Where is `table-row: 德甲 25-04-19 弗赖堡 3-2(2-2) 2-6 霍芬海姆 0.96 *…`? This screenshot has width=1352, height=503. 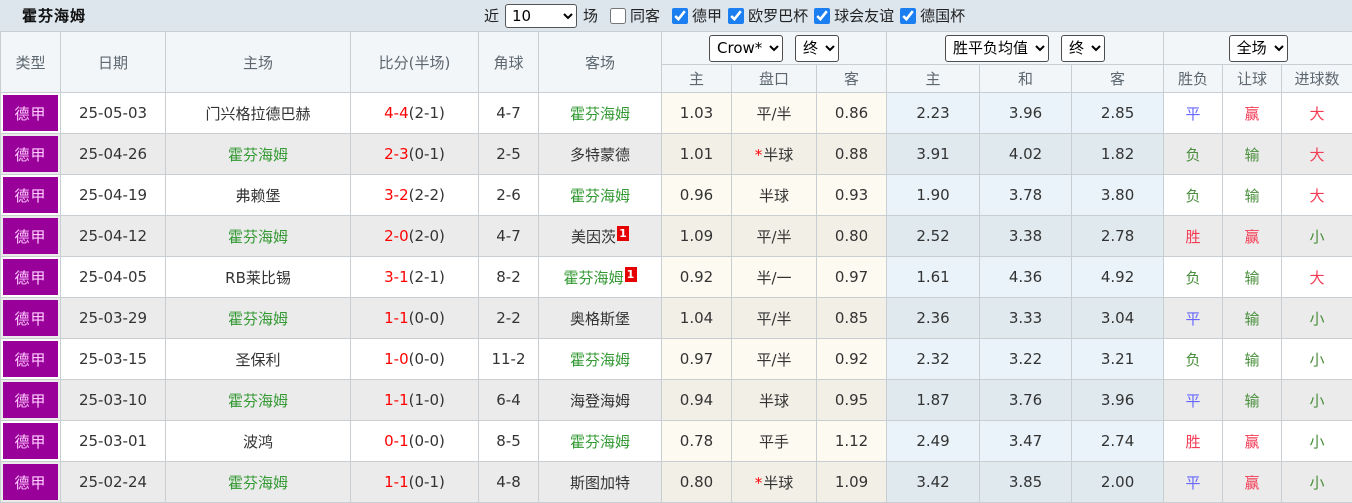
table-row: 德甲 25-04-19 弗赖堡 3-2(2-2) 2-6 霍芬海姆 0.96 *… is located at coordinates (676, 195).